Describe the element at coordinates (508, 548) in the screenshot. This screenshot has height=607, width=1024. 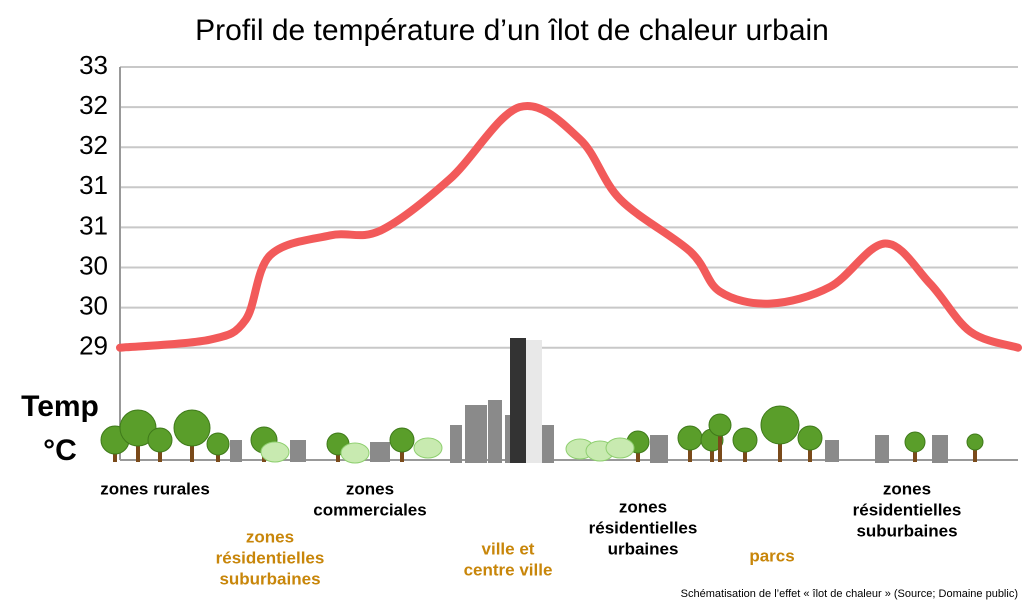
I see `zone-label: ville et` at that location.